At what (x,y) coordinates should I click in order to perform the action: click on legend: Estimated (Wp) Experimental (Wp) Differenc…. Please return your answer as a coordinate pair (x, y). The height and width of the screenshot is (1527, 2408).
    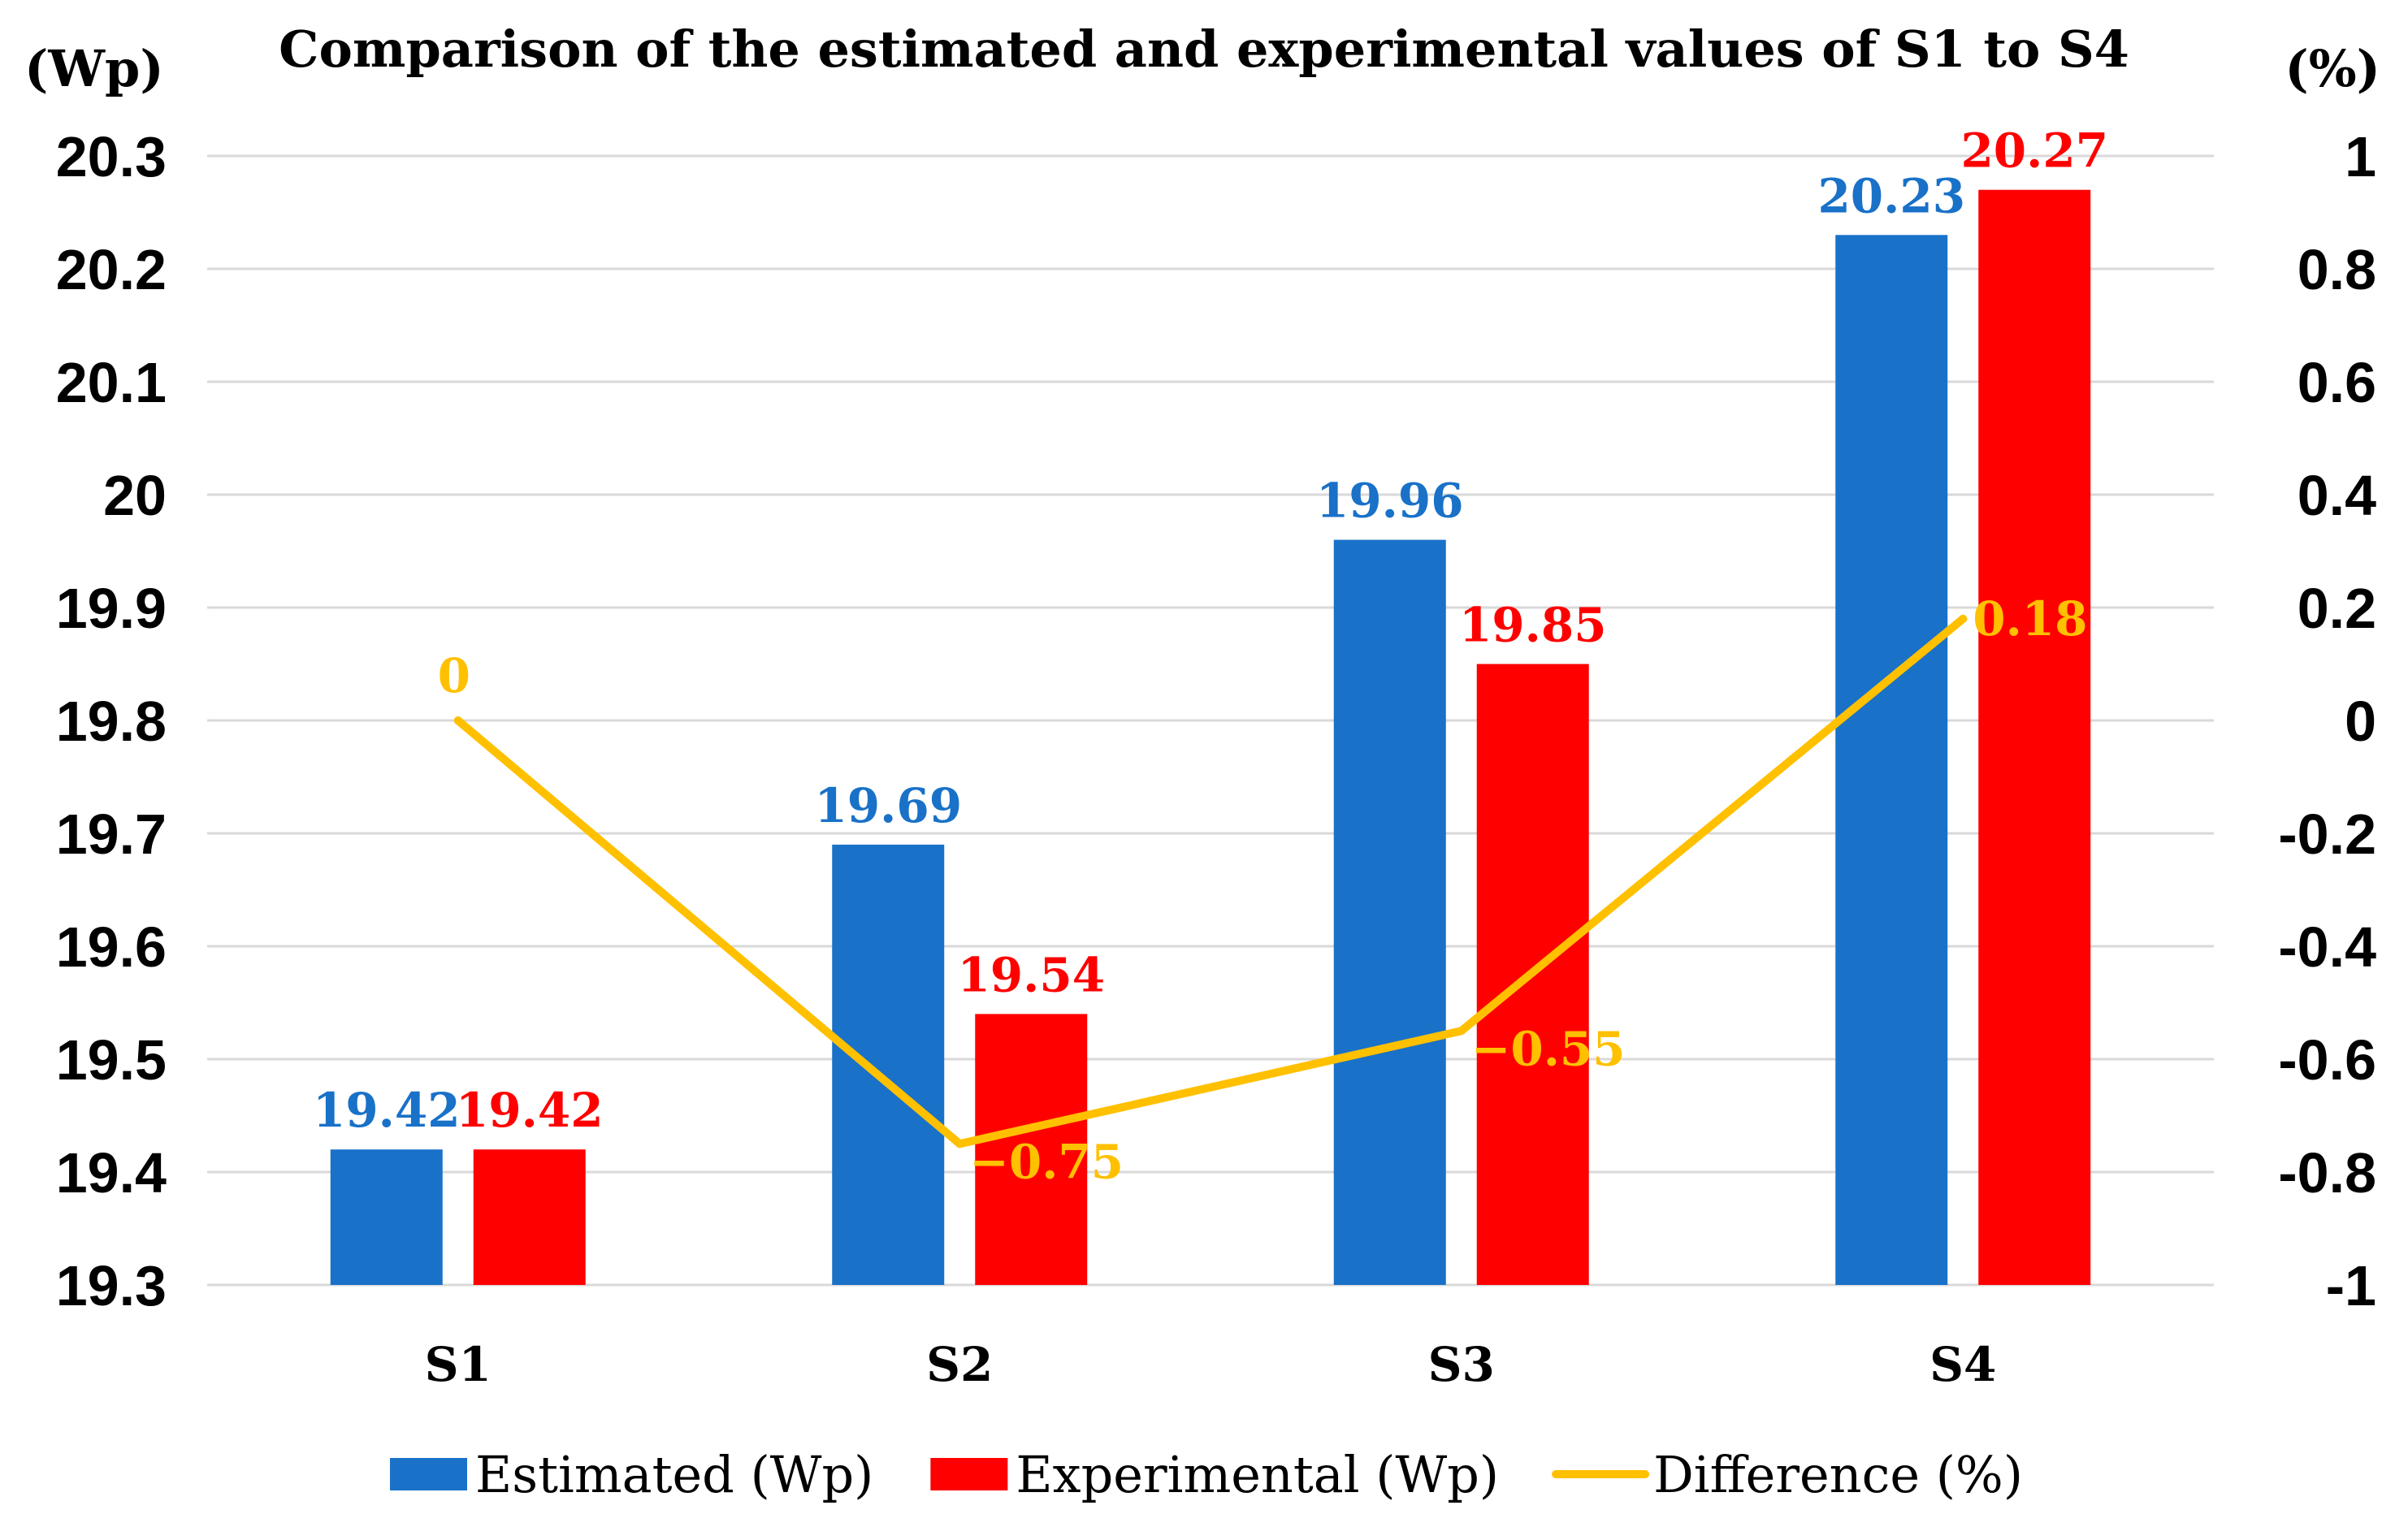
    Looking at the image, I should click on (1206, 1475).